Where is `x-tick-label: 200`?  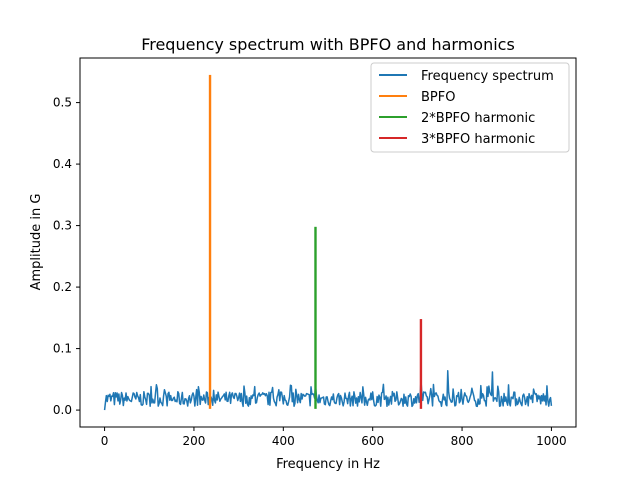
x-tick-label: 200 is located at coordinates (193, 441).